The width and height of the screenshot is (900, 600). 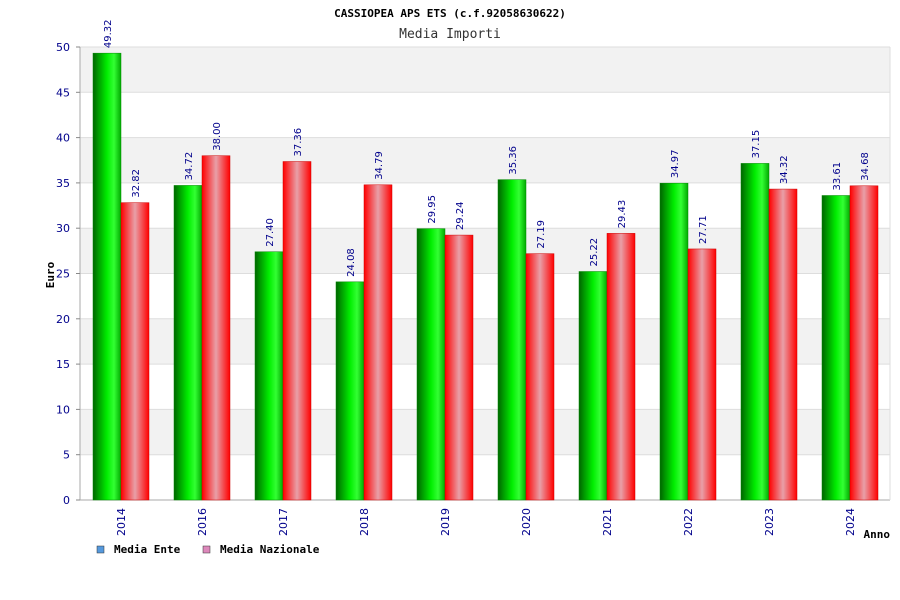 I want to click on value-label: 35.36, so click(x=513, y=160).